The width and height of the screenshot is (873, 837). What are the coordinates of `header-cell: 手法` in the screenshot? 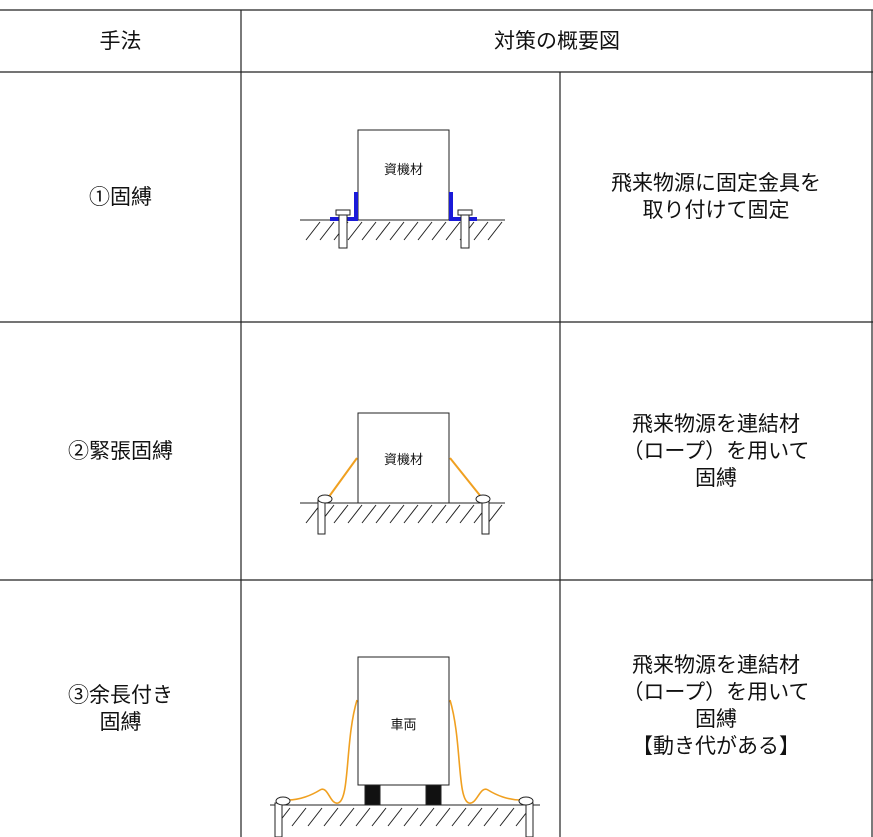 It's located at (120, 40).